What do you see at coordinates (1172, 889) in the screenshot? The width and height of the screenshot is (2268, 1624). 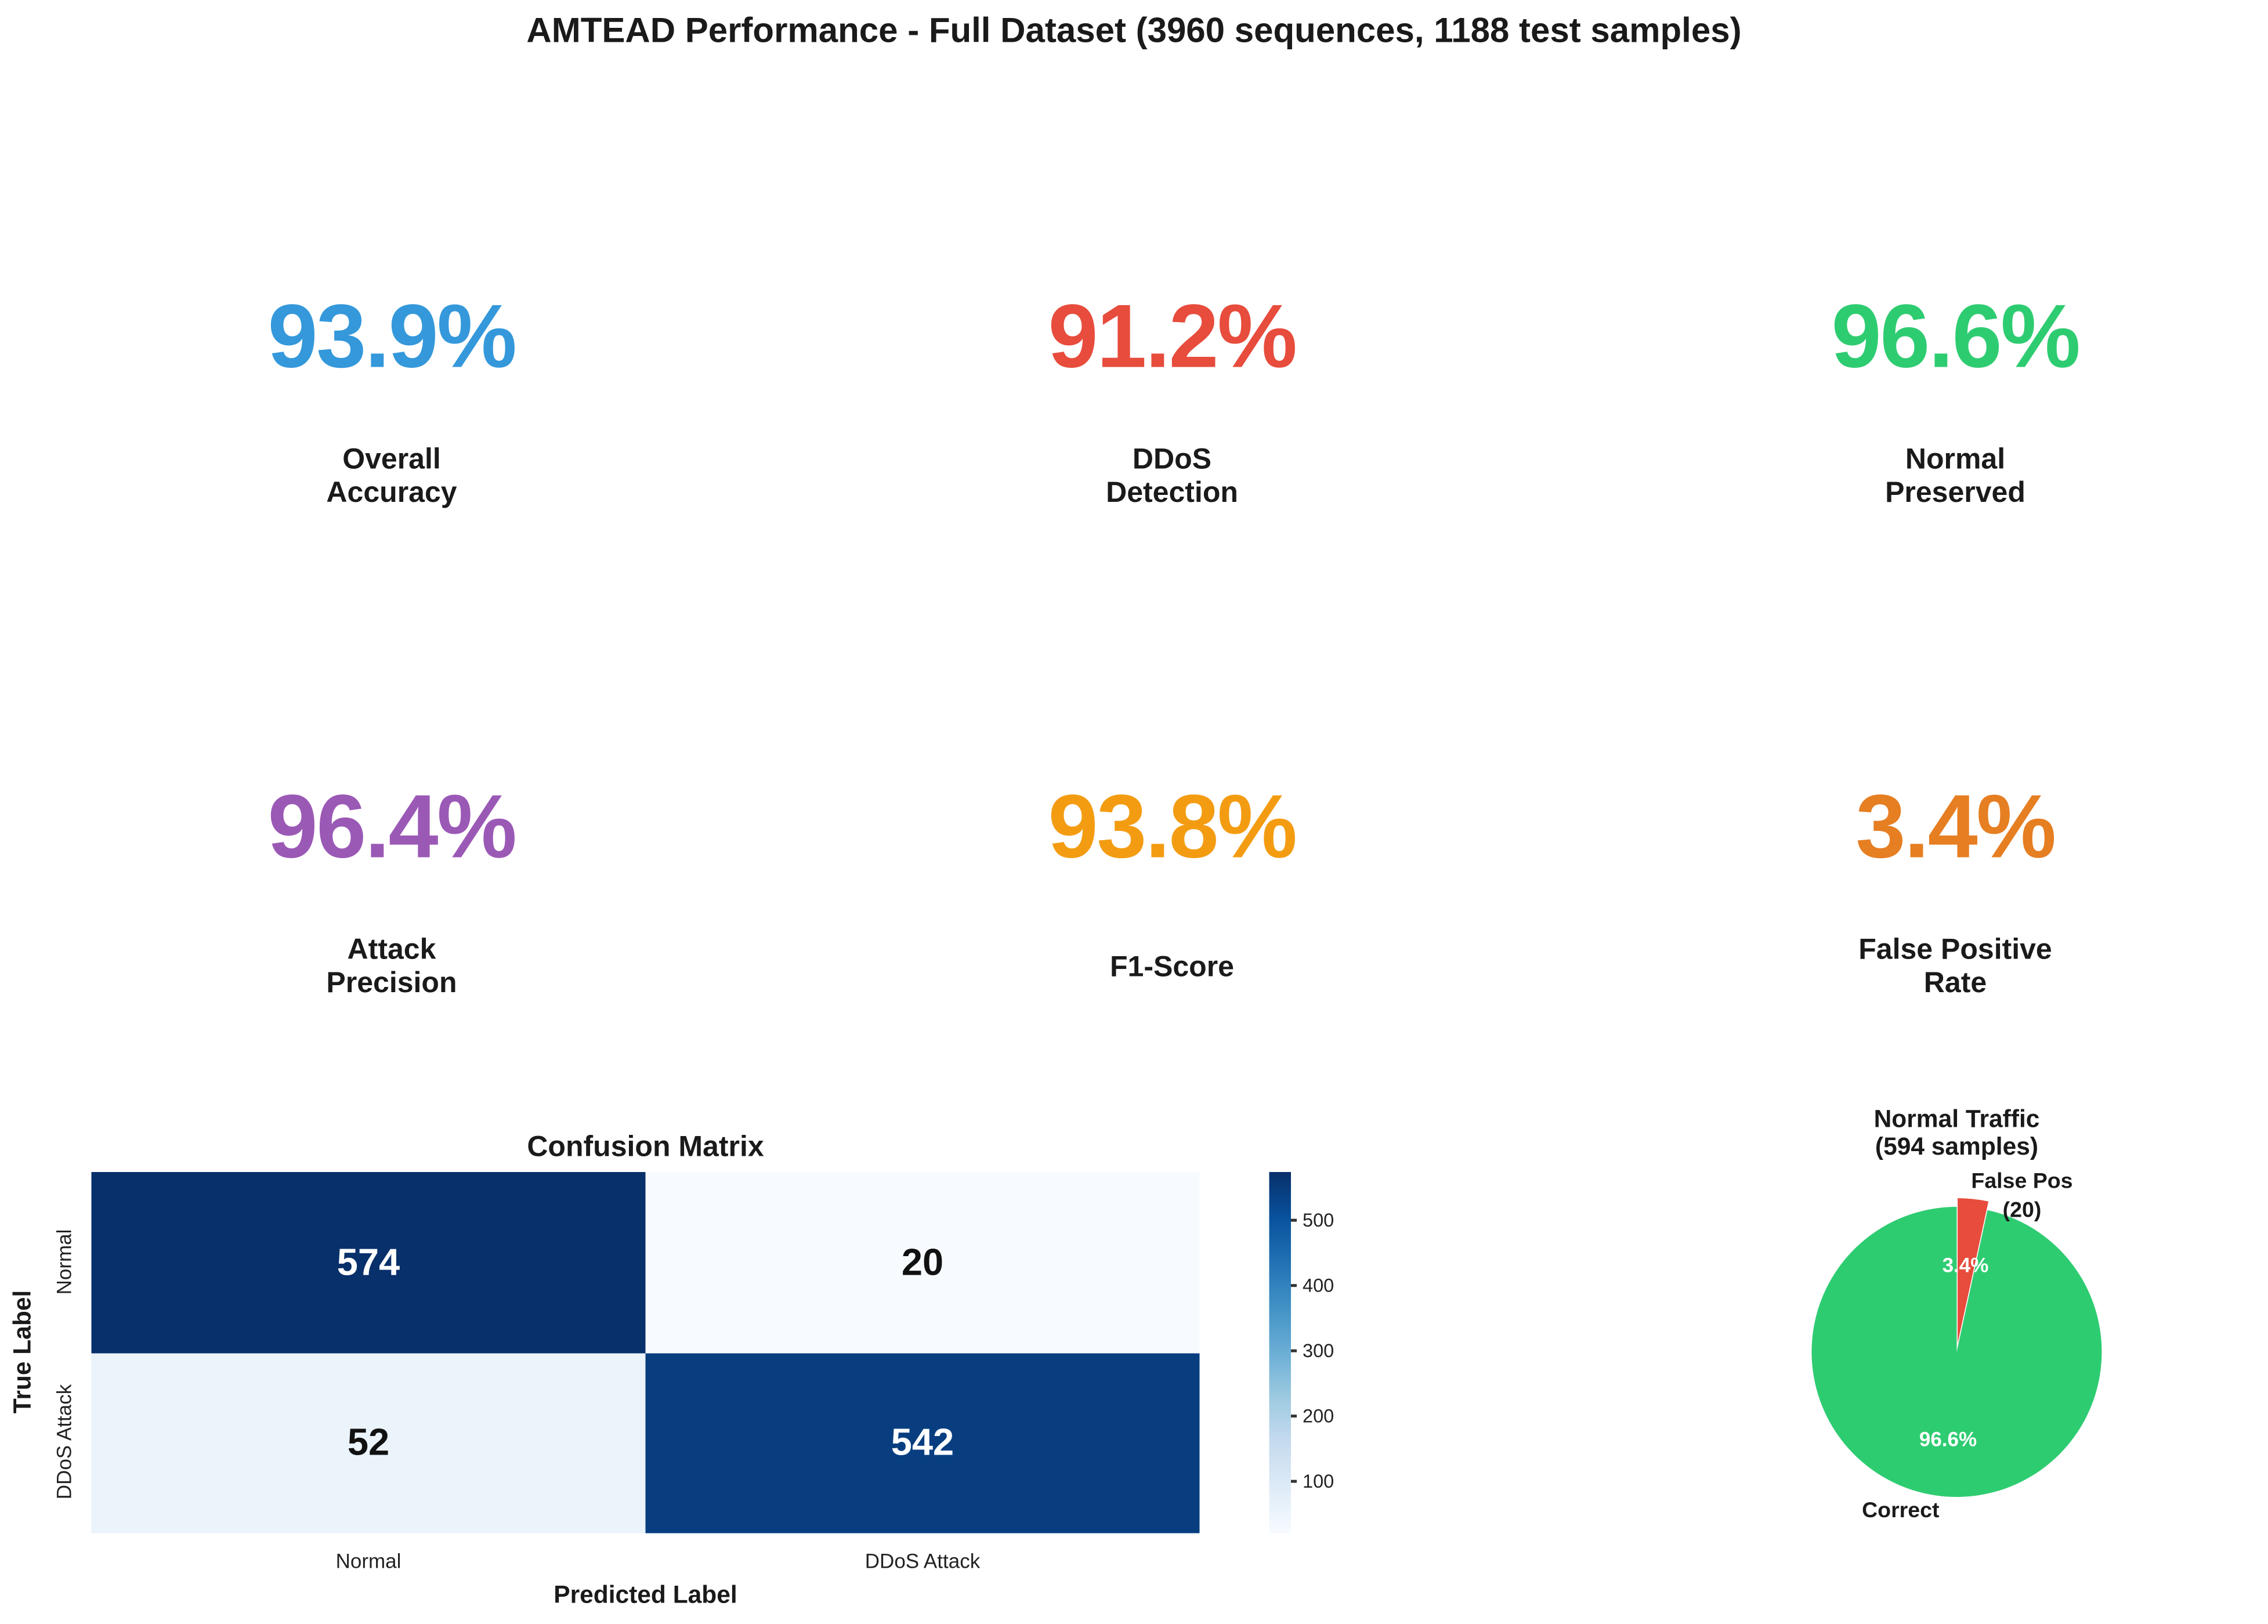 I see `metric-card-f1-score: 93.8% F1-Score` at bounding box center [1172, 889].